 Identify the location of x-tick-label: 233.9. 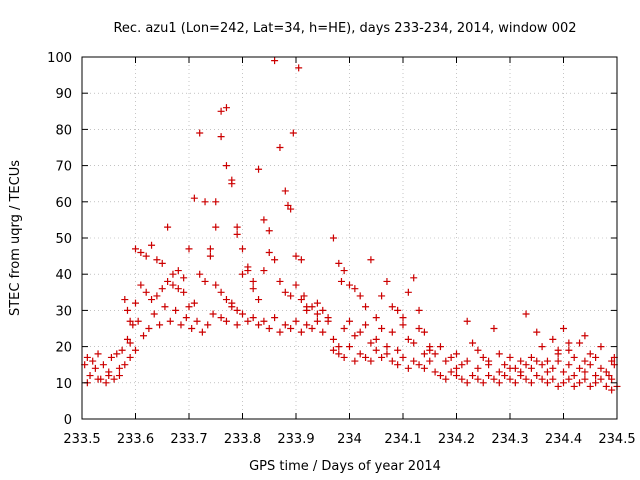
(295, 439).